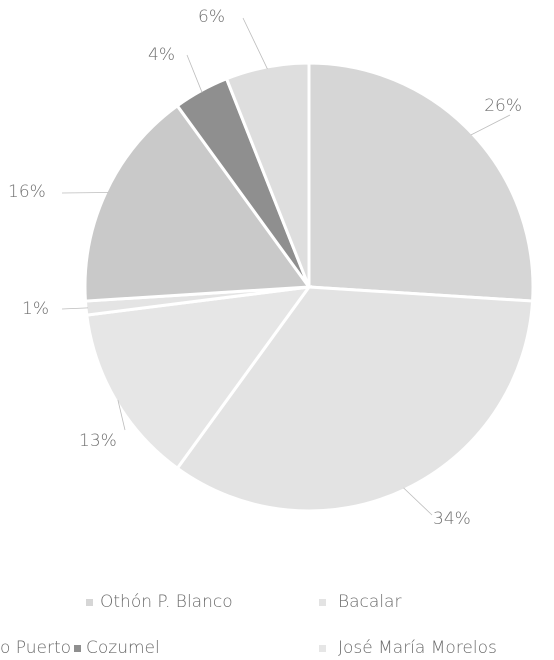 This screenshot has height=660, width=554. What do you see at coordinates (77, 648) in the screenshot?
I see `legend-swatch-cozumel` at bounding box center [77, 648].